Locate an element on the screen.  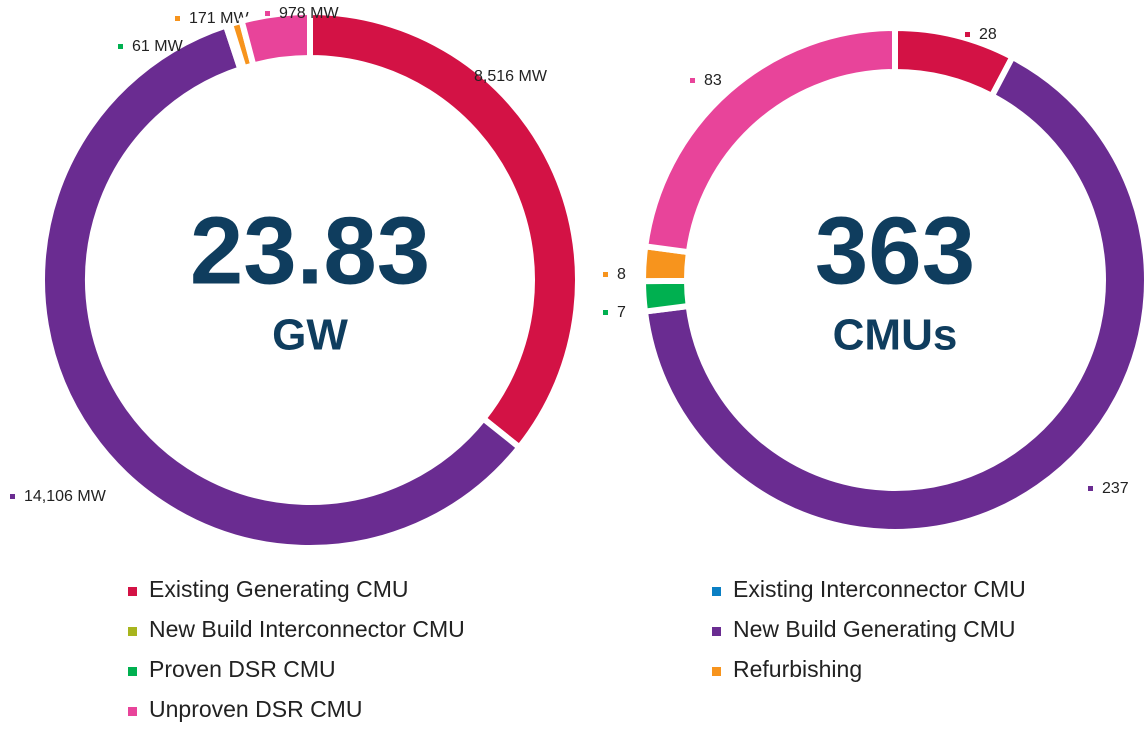
legend-label: Unproven DSR CMU is located at coordinates (255, 709).